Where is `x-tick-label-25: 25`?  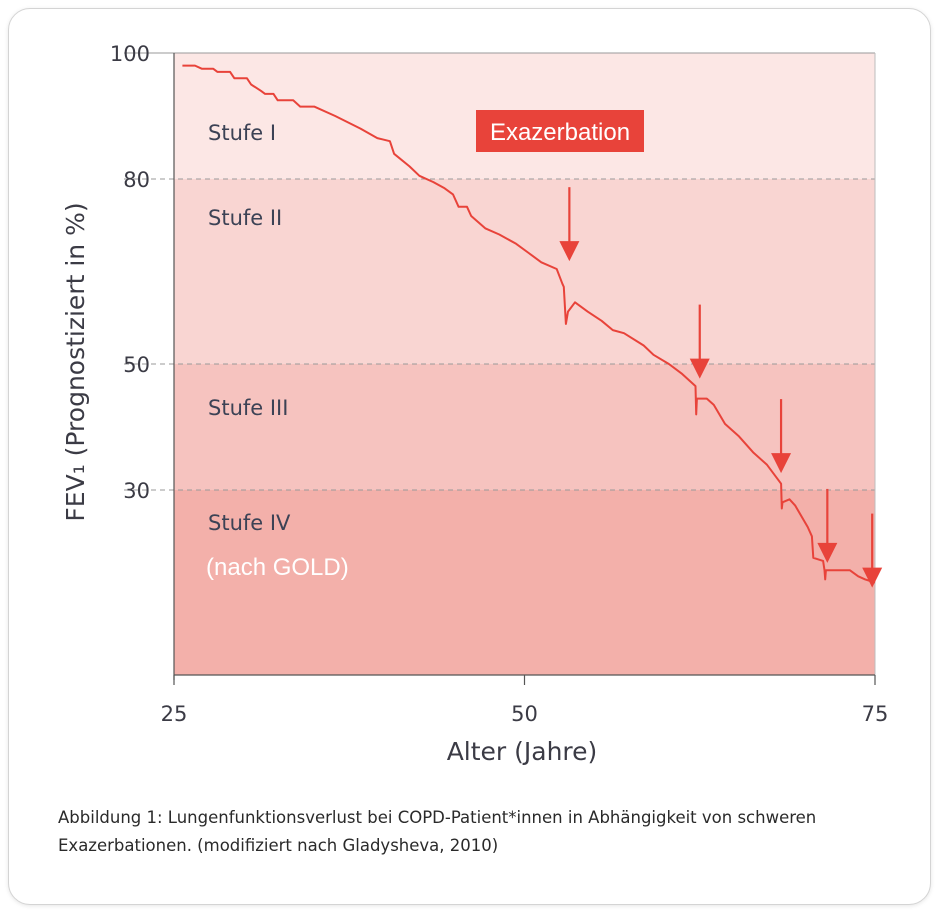 x-tick-label-25: 25 is located at coordinates (174, 714).